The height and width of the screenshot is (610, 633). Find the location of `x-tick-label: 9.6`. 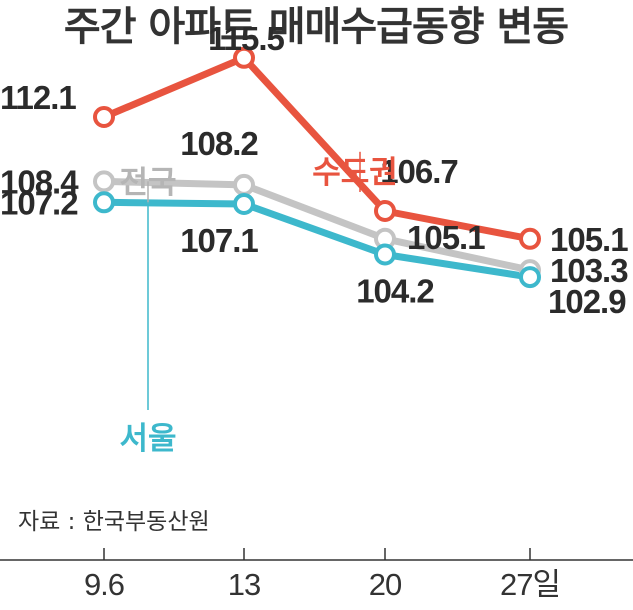

x-tick-label: 9.6 is located at coordinates (104, 584).